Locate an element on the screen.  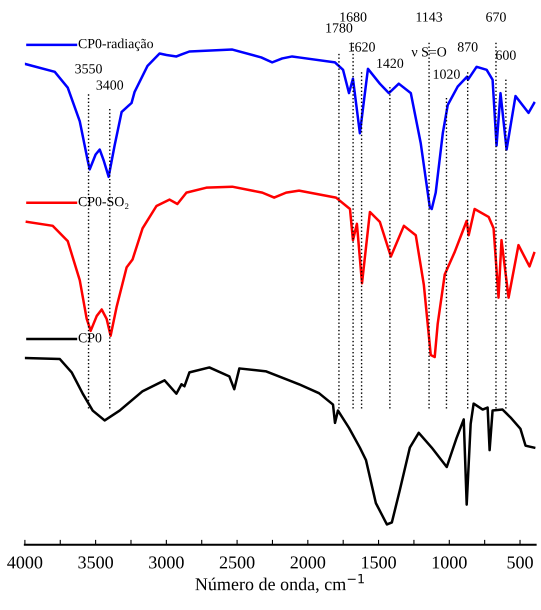
x-axis-title: Número de onda, cm$^{−1}$ is located at coordinates (279, 583).